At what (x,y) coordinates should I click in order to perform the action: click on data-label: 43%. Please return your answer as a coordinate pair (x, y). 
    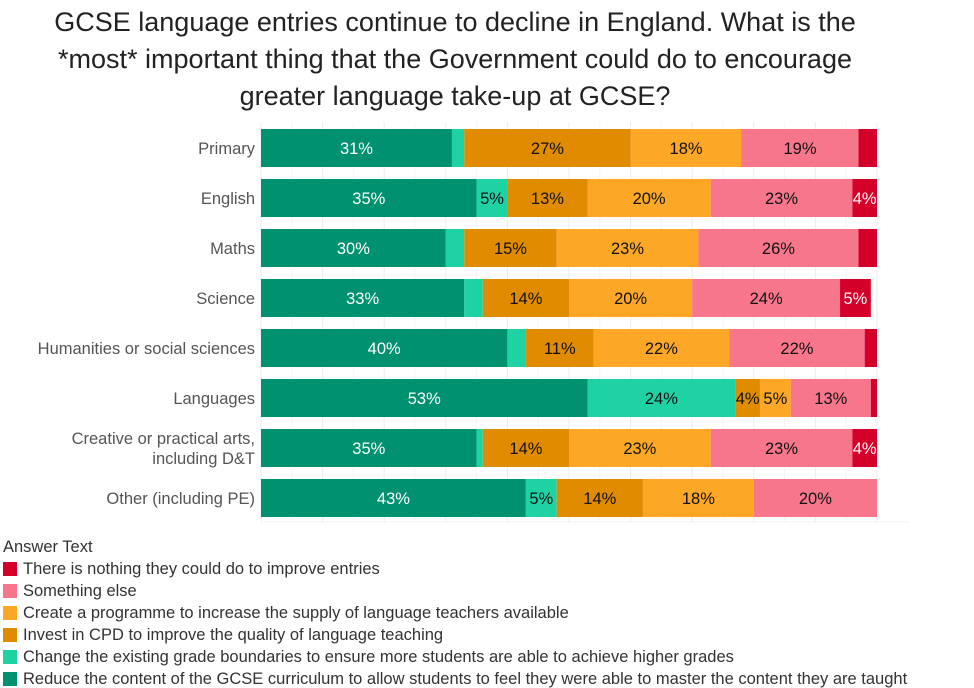
    Looking at the image, I should click on (393, 499).